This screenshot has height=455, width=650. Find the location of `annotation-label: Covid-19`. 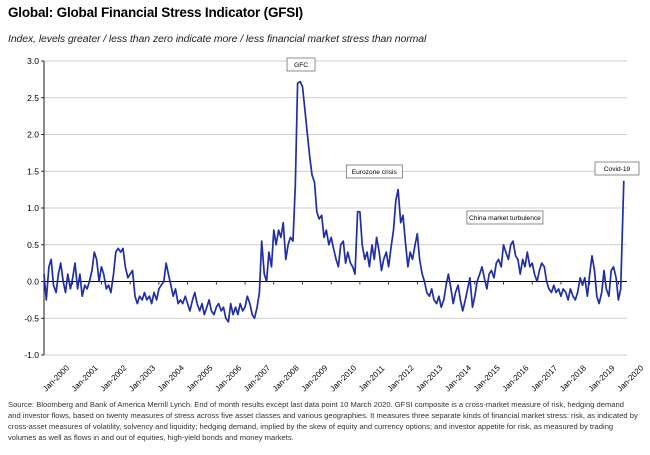

annotation-label: Covid-19 is located at coordinates (617, 169).